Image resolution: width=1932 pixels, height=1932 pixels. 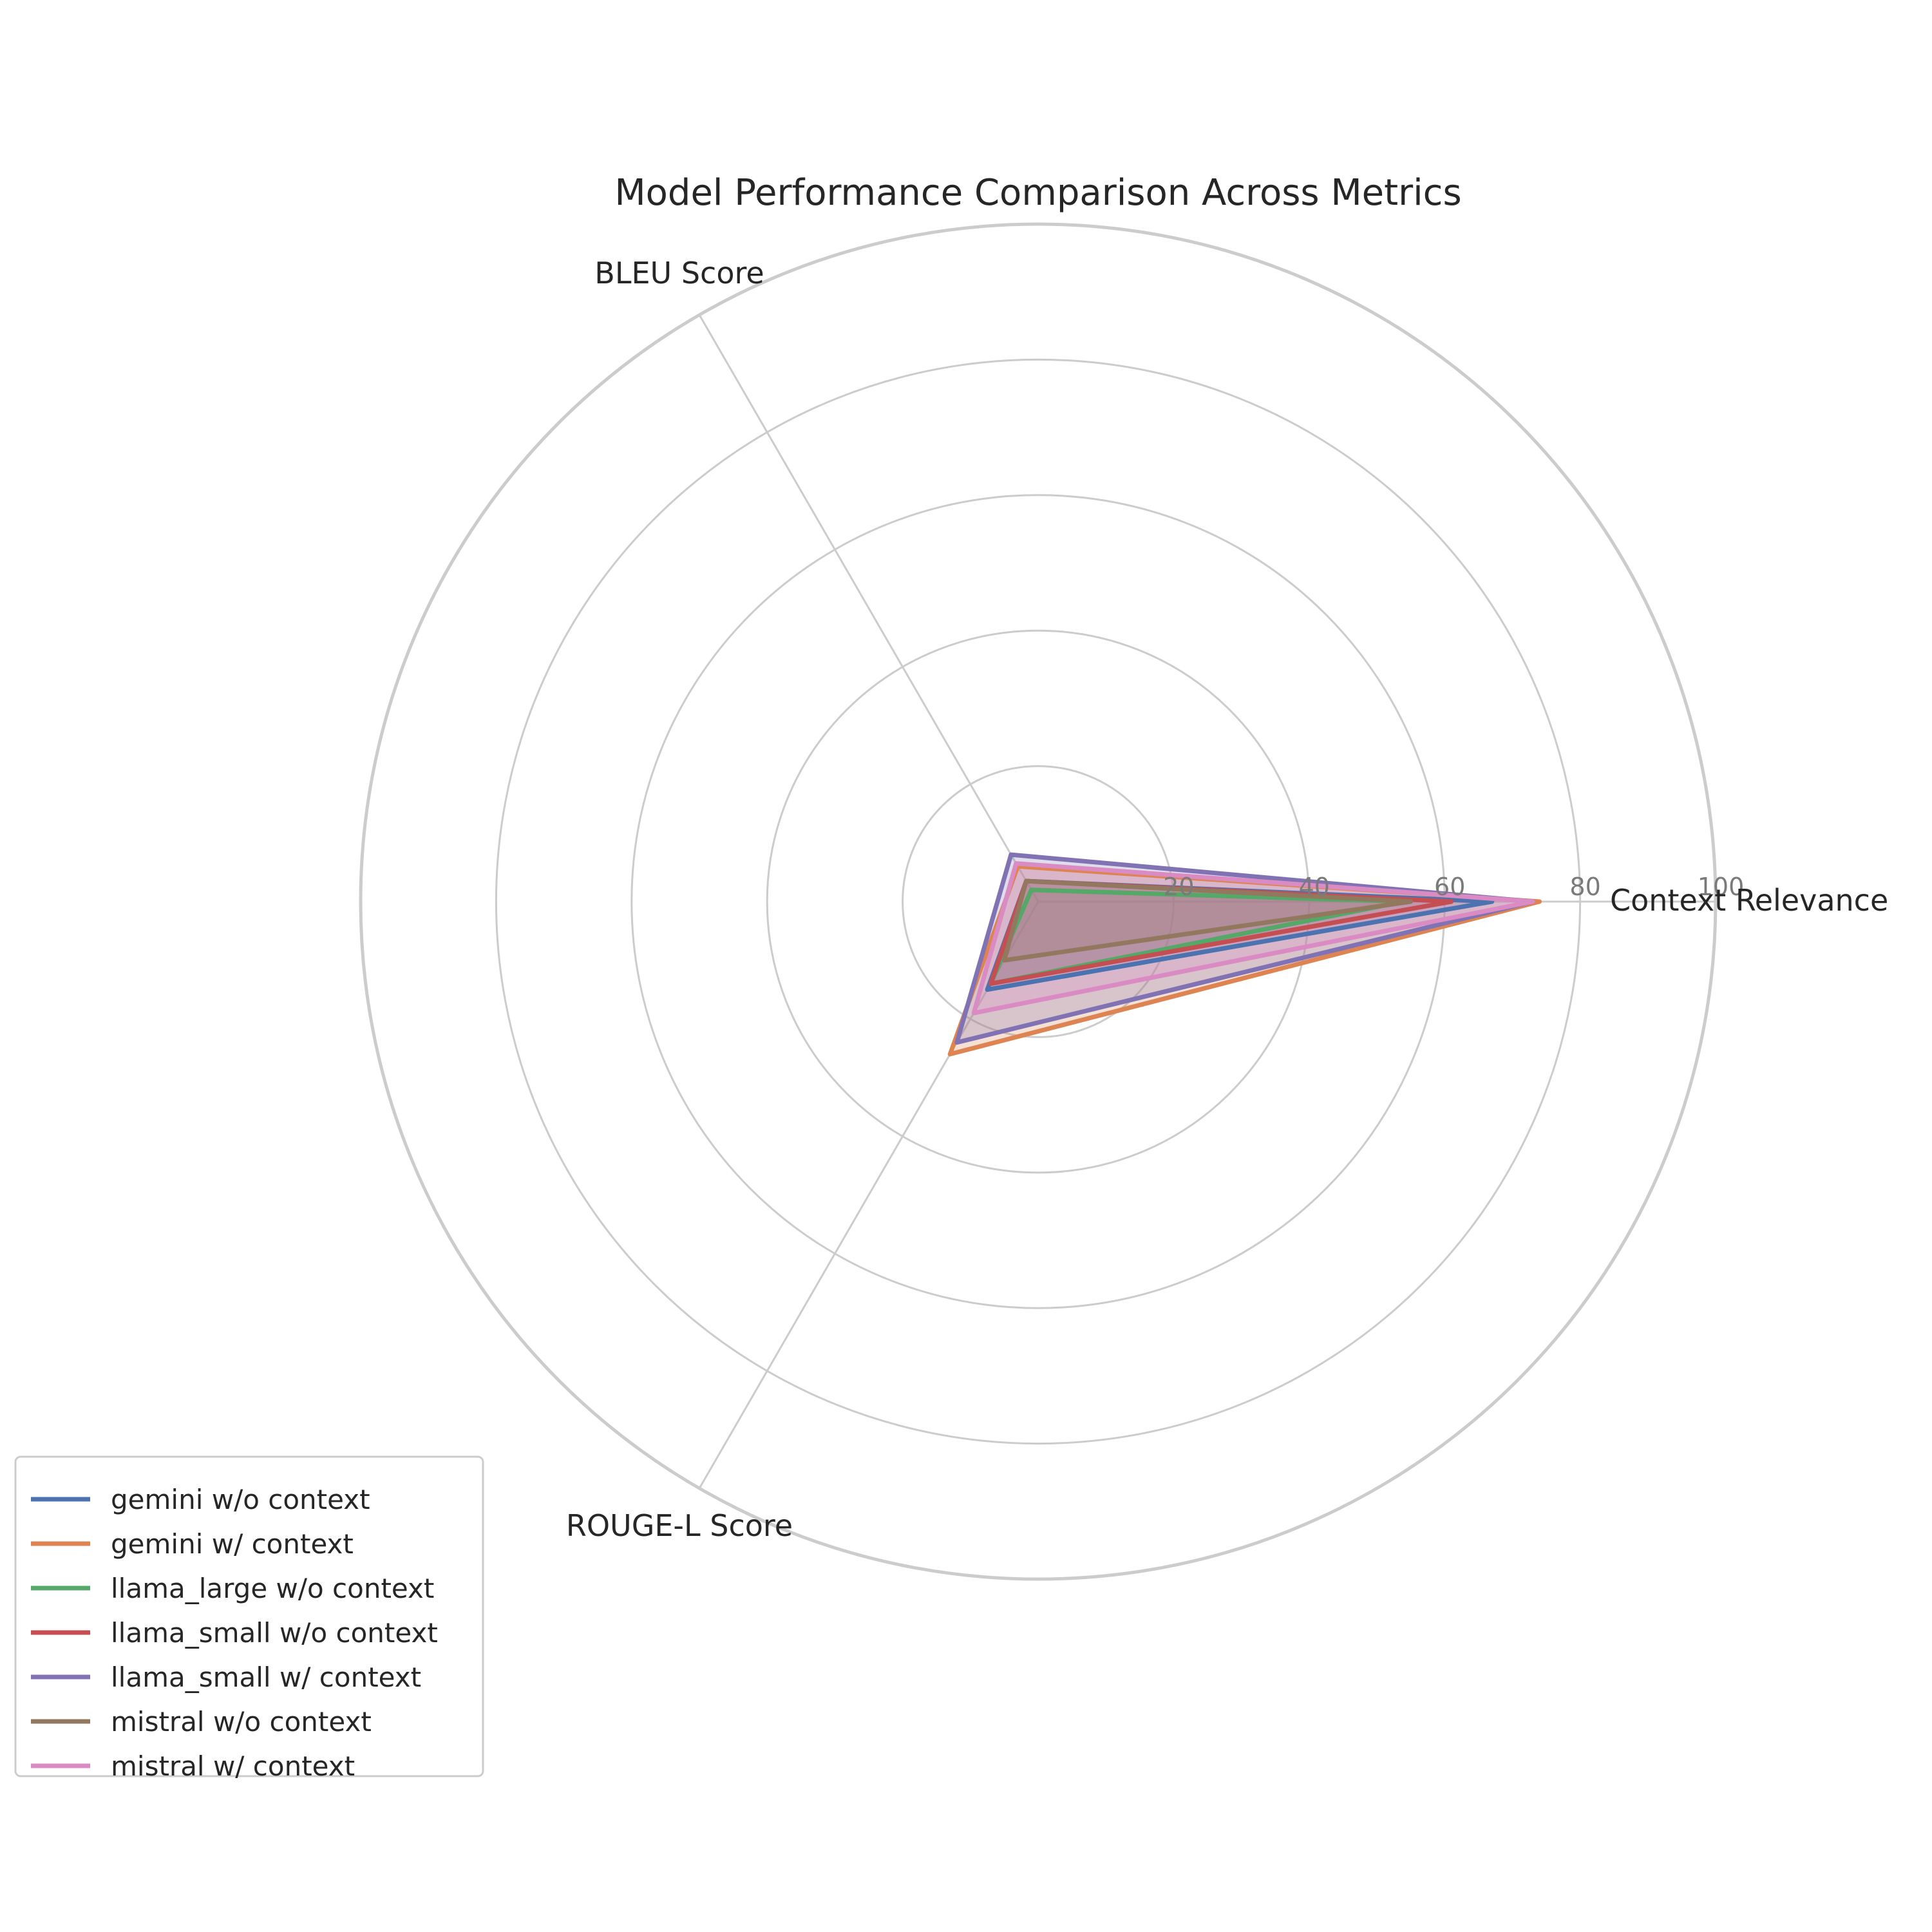 I want to click on r-tick-label: 40, so click(x=1315, y=887).